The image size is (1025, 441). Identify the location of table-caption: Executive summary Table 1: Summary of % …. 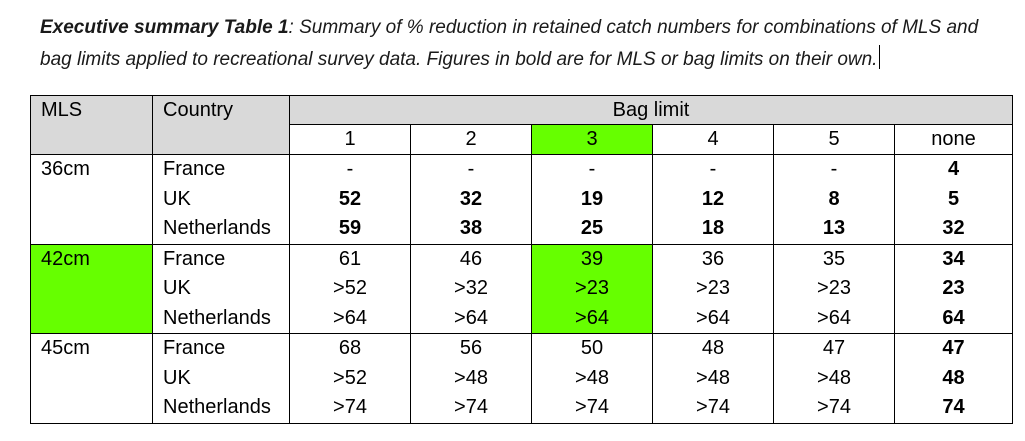
(527, 44).